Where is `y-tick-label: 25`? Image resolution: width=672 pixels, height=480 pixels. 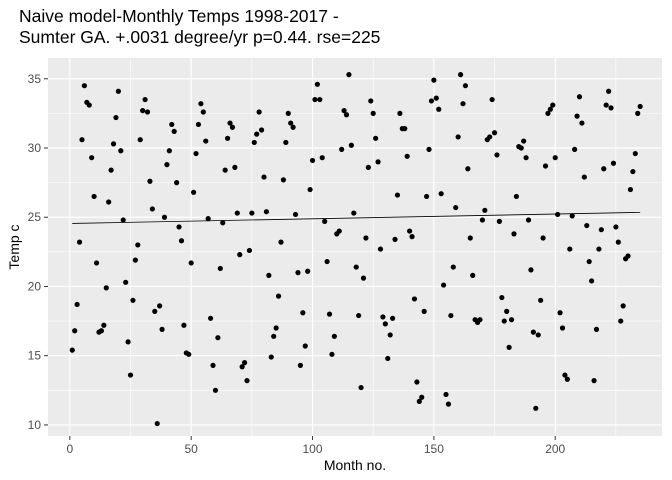 y-tick-label: 25 is located at coordinates (35, 217).